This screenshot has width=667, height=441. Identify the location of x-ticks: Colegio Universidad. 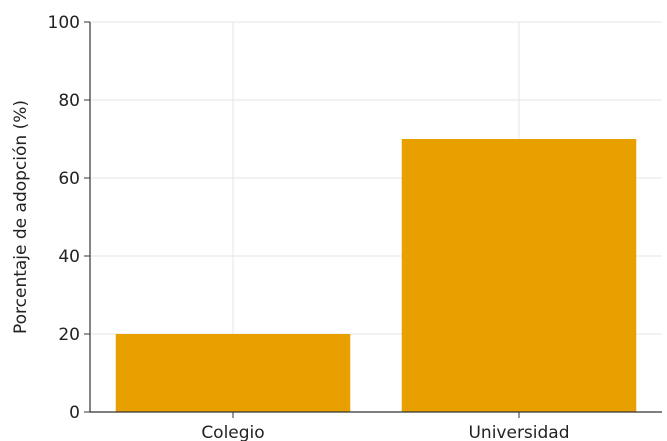
(385, 426).